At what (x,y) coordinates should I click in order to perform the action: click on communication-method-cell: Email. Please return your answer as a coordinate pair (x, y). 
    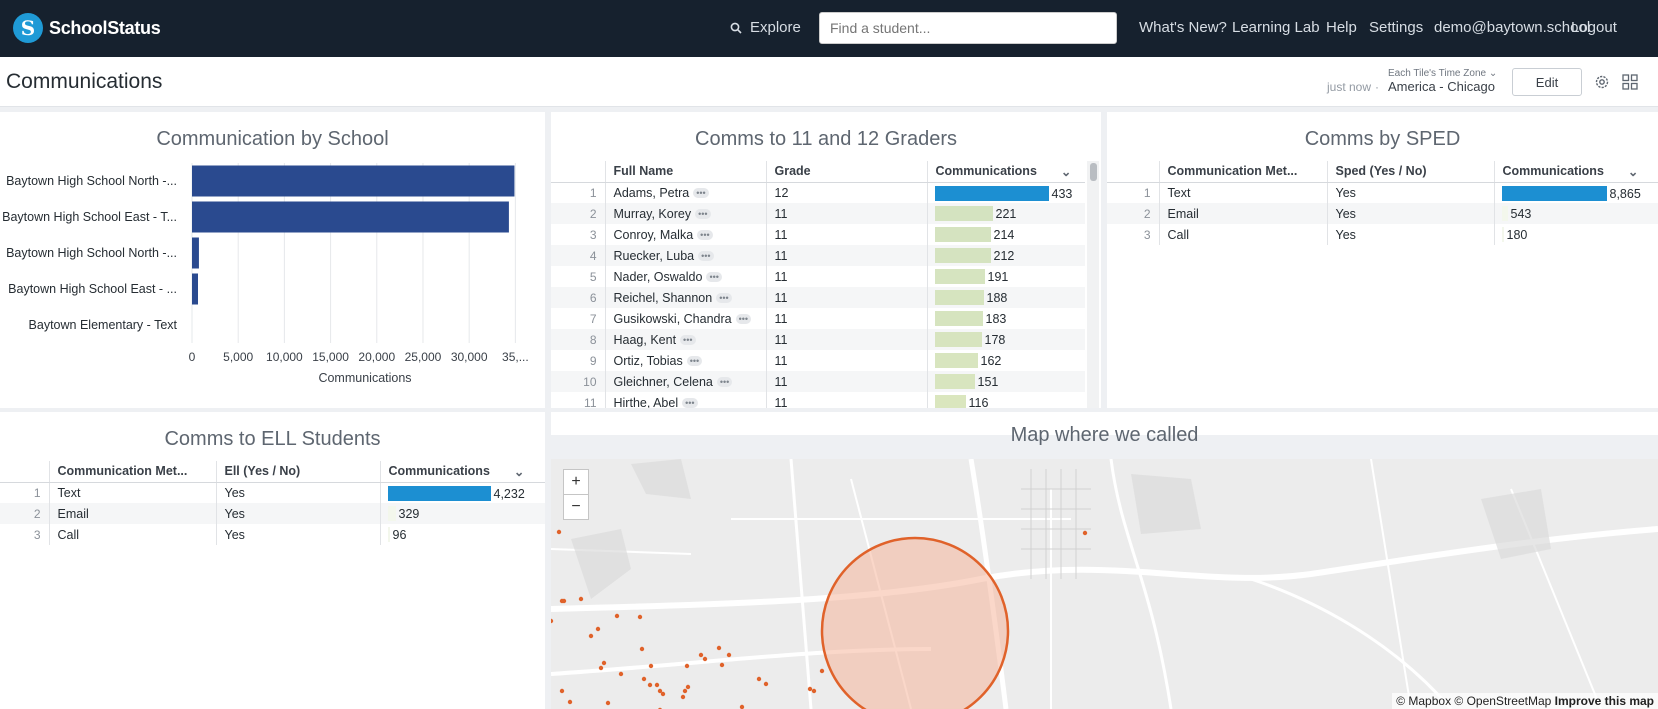
    Looking at the image, I should click on (132, 513).